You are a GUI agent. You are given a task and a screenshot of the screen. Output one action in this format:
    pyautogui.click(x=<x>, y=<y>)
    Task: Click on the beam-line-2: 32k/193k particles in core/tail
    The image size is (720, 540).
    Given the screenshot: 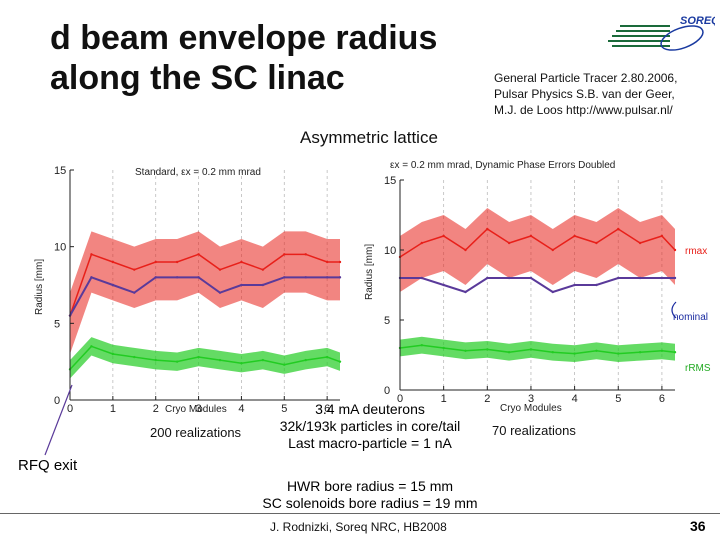 What is the action you would take?
    pyautogui.click(x=370, y=426)
    